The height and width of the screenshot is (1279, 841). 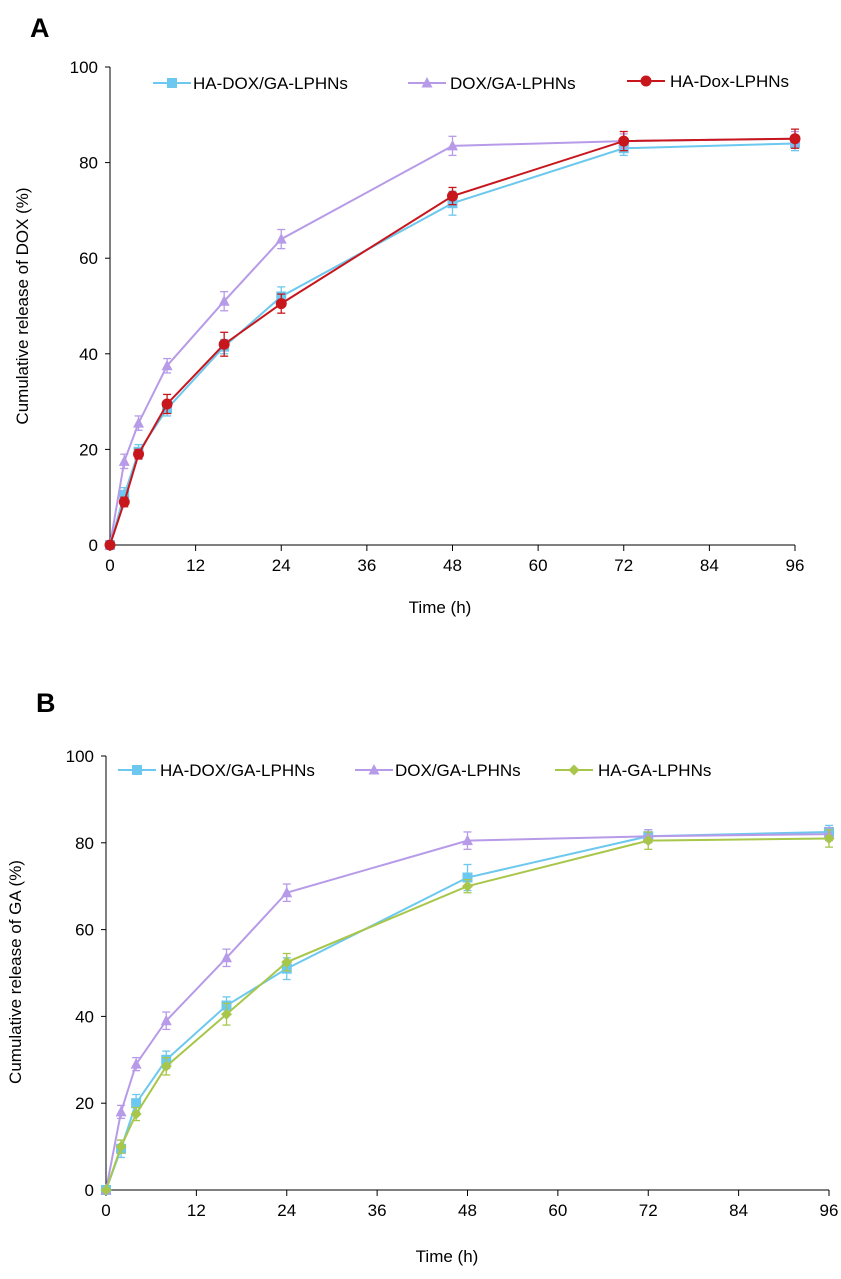 I want to click on panel-b-x-axis-title: Time (h), so click(x=447, y=1256).